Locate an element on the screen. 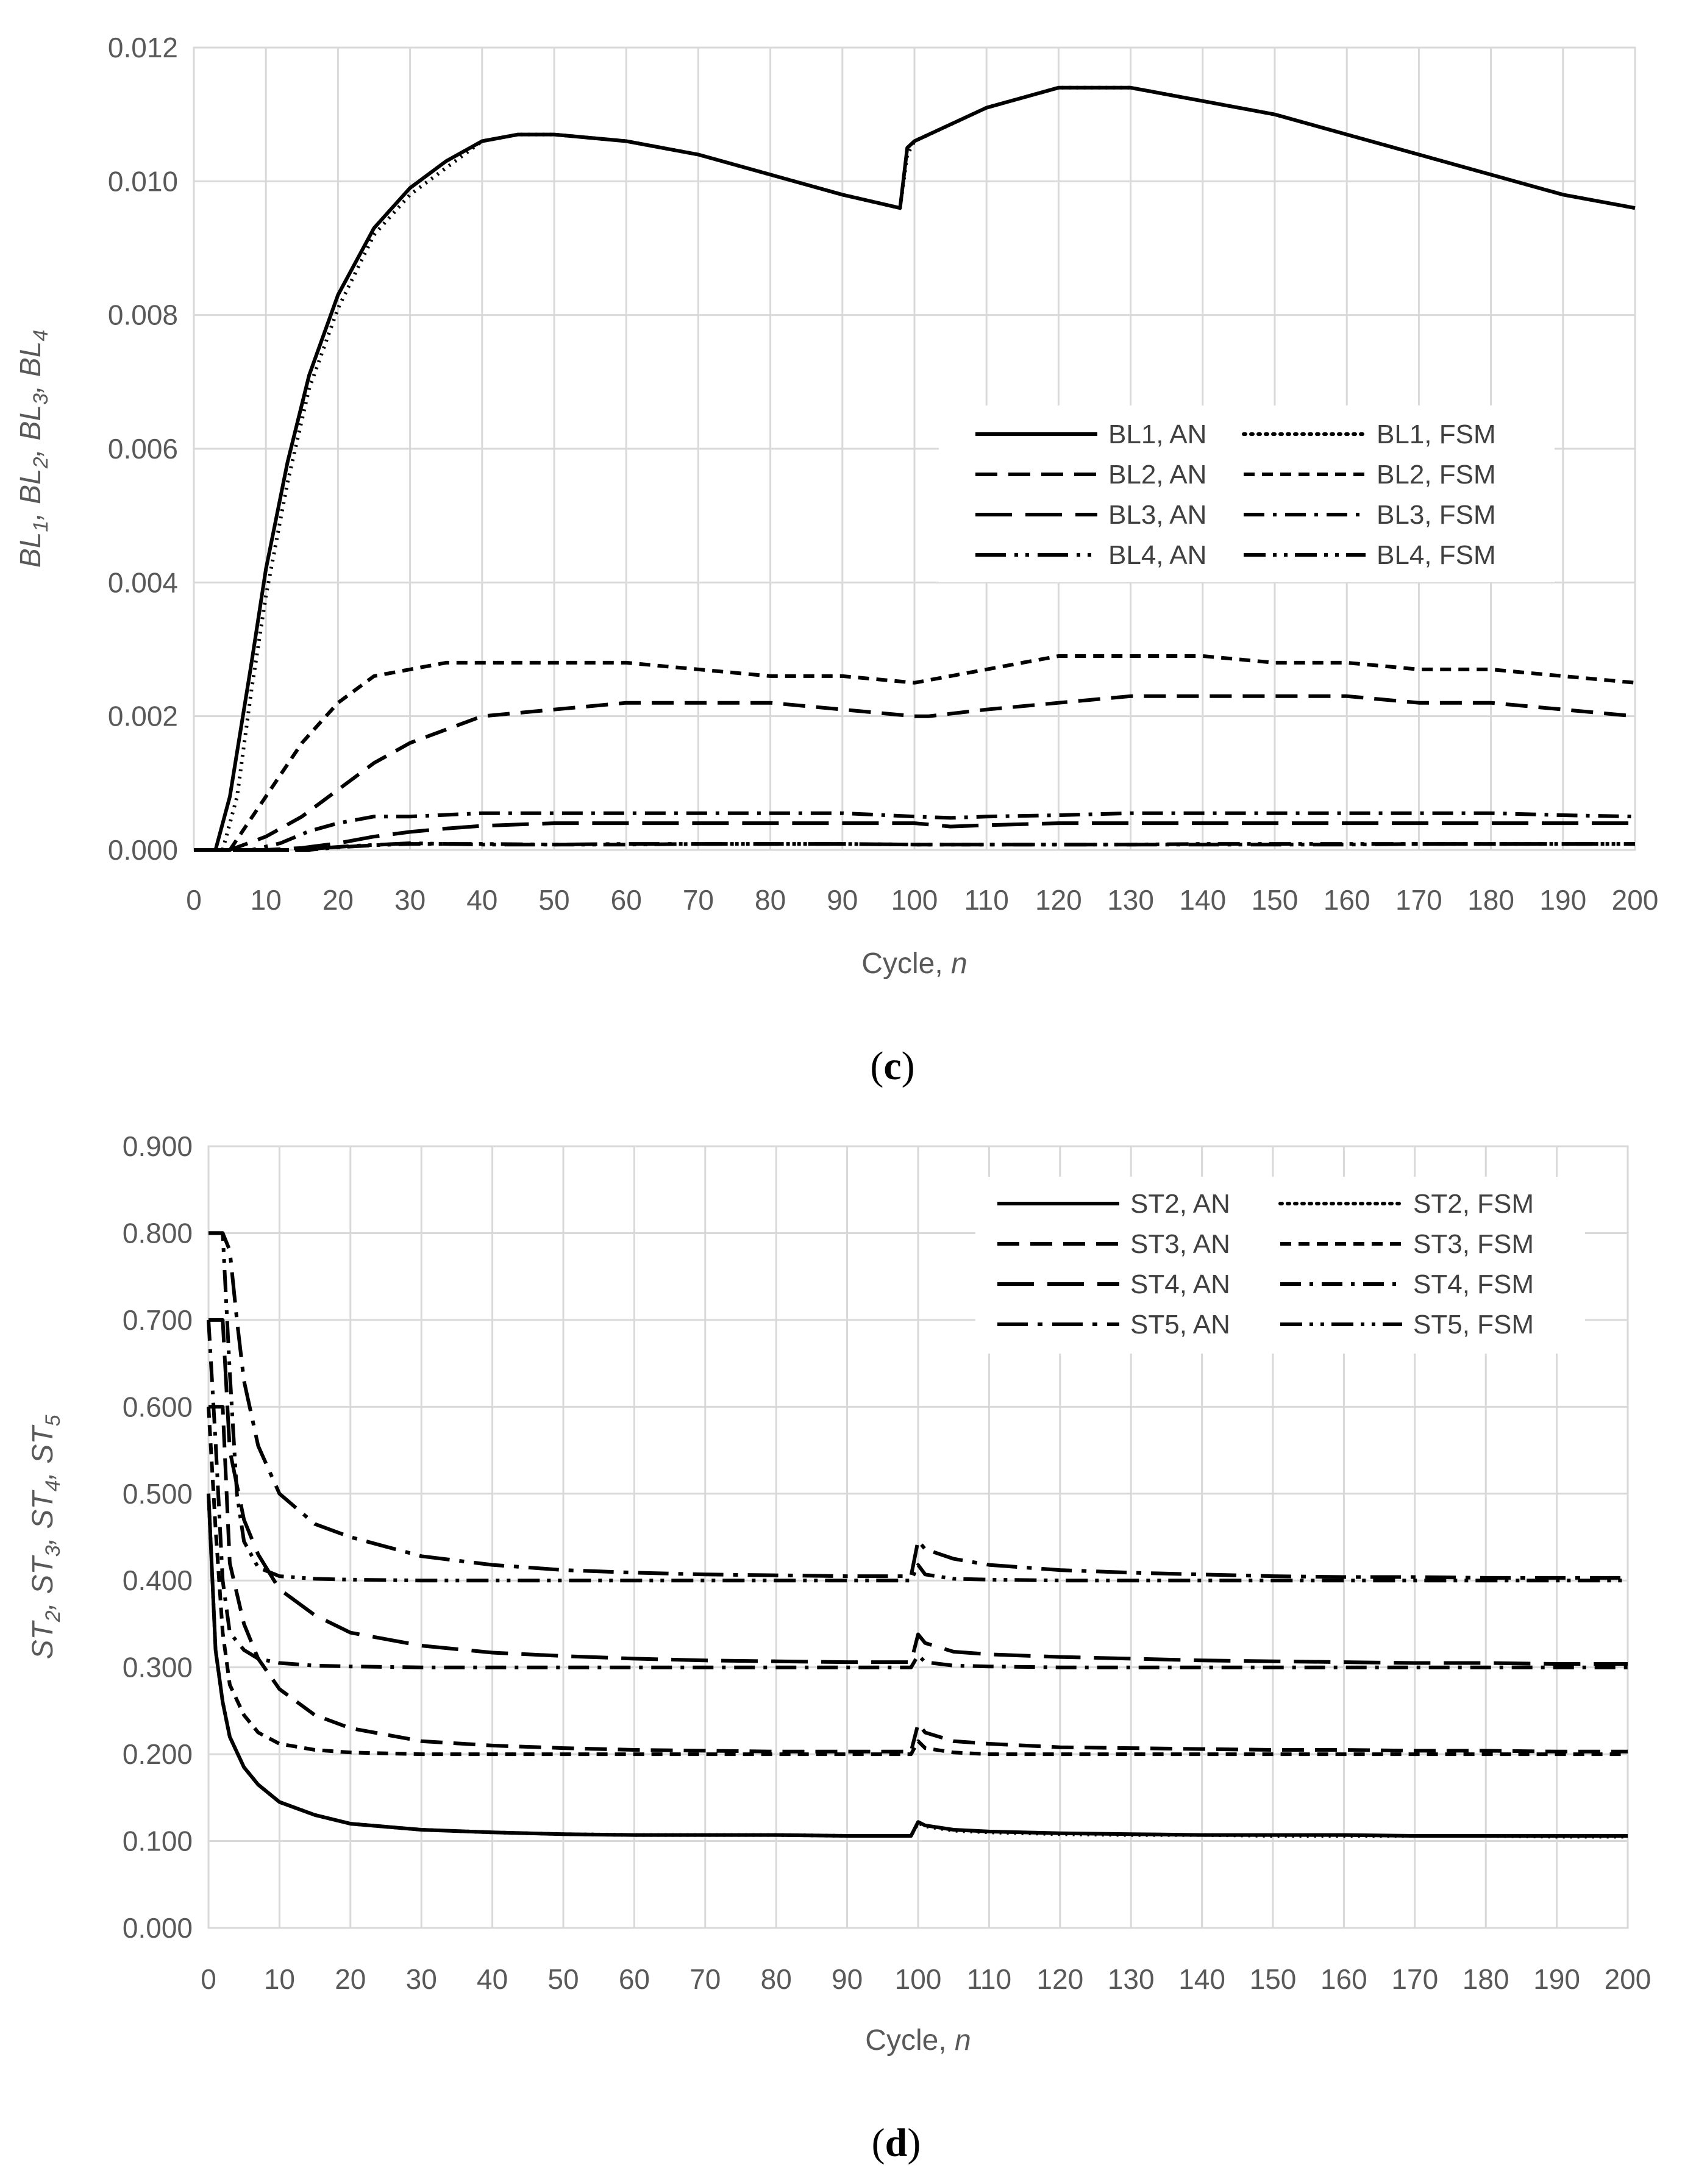 This screenshot has height=2184, width=1696. series-bl4-an is located at coordinates (914, 846).